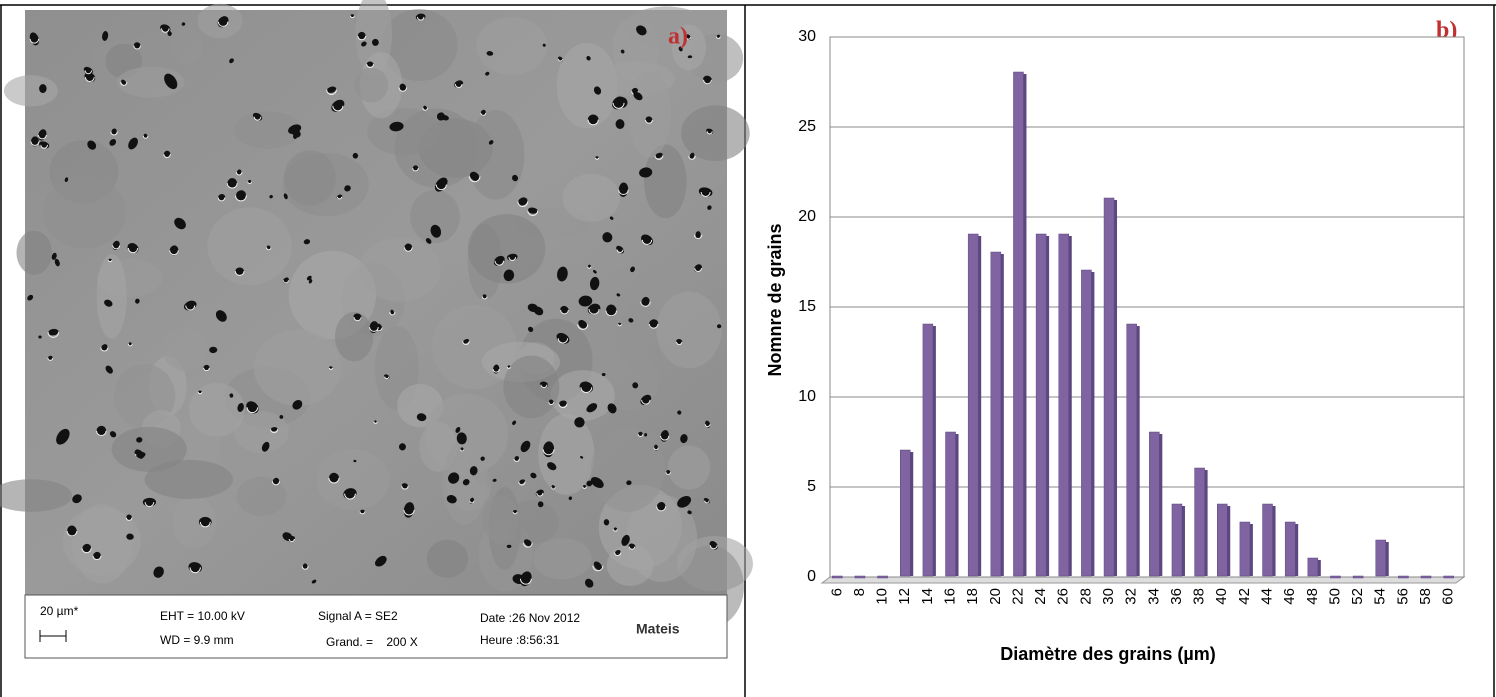  Describe the element at coordinates (520, 640) in the screenshot. I see `info-text: Heure :8:56:31` at that location.